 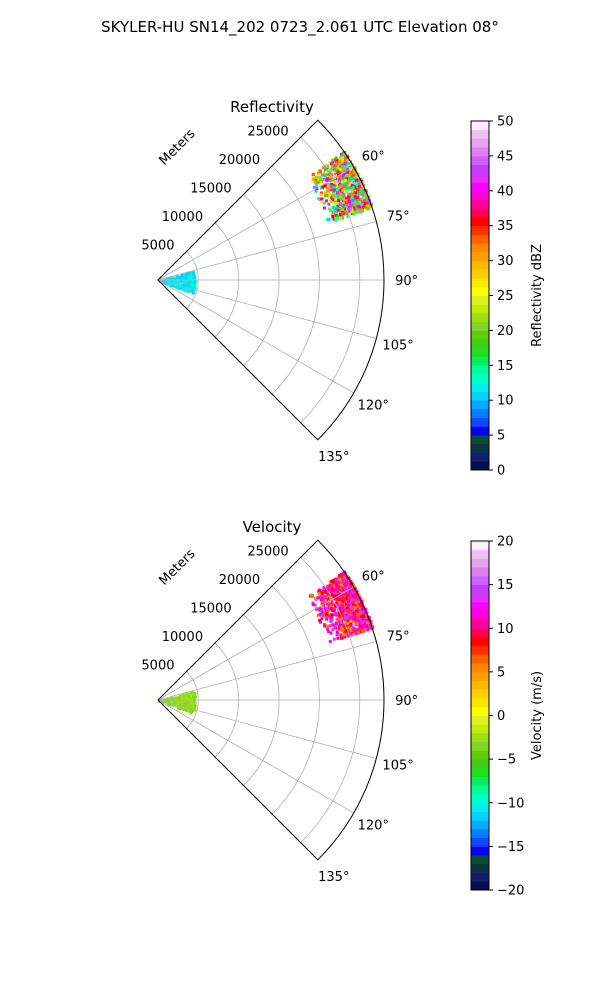 I want to click on velocity-title: Velocity, so click(x=272, y=527).